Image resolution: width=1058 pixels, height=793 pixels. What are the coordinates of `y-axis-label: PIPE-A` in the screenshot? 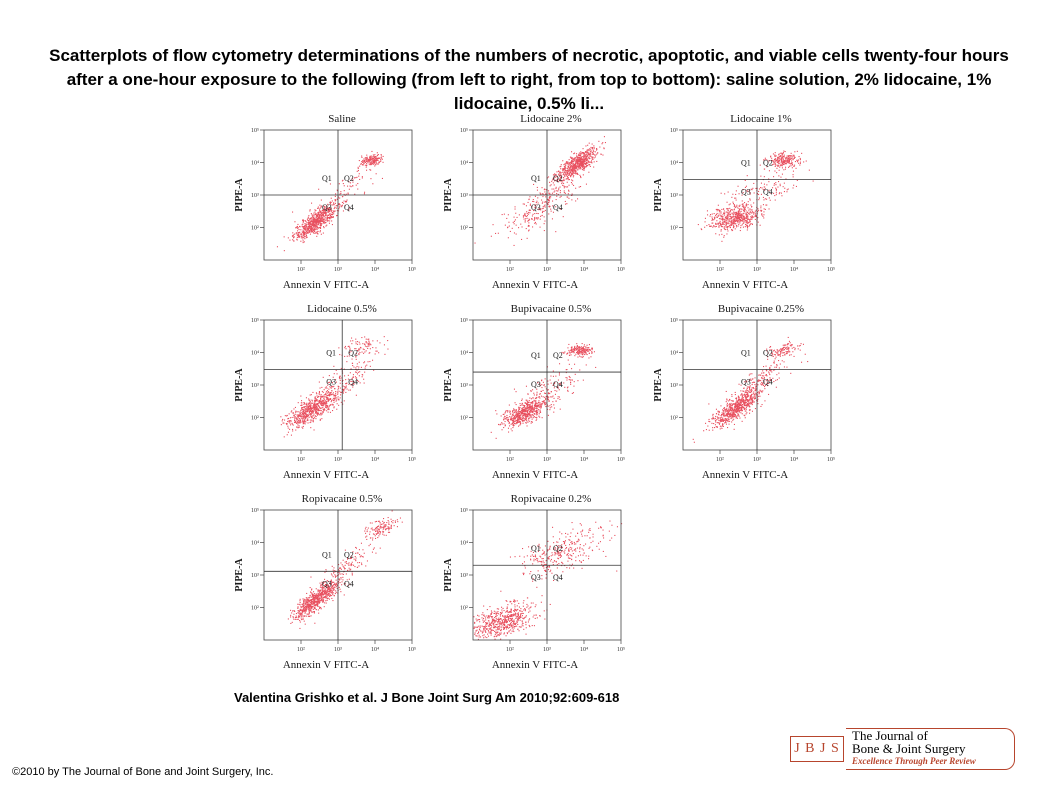 It's located at (239, 195).